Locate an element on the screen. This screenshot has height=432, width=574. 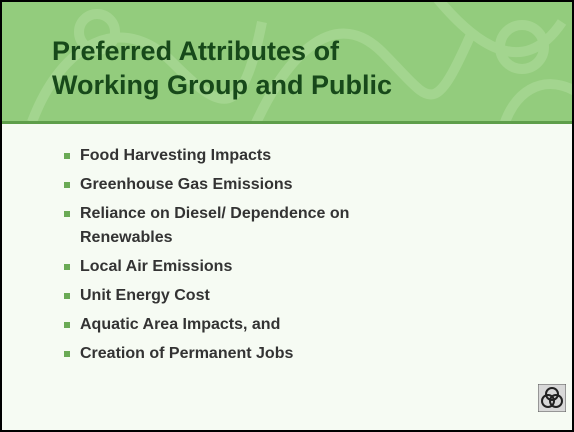
bullet-item: Local Air Emissions is located at coordinates (252, 267).